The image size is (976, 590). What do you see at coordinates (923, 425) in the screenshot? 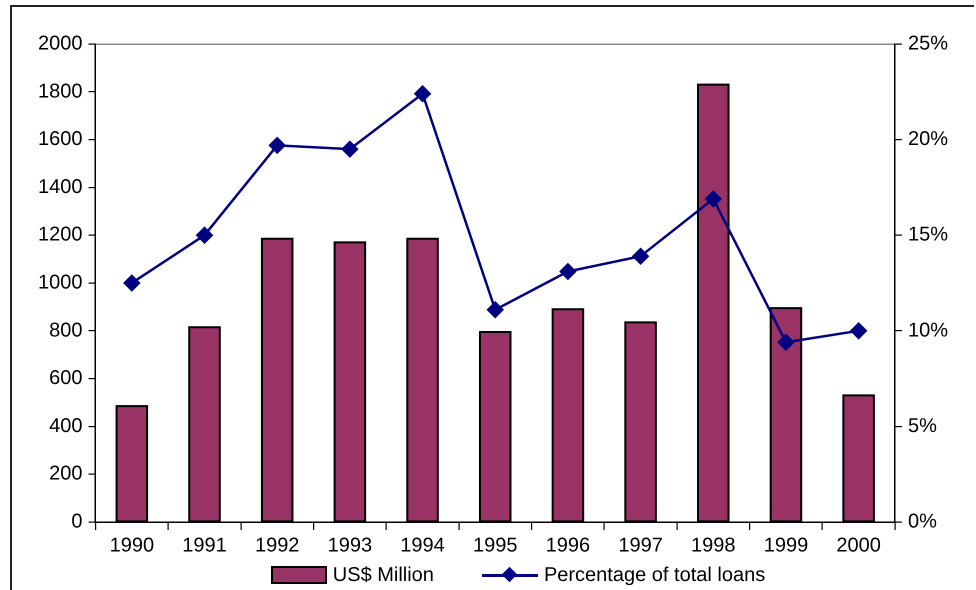
I see `y2-tick-label: 5%` at bounding box center [923, 425].